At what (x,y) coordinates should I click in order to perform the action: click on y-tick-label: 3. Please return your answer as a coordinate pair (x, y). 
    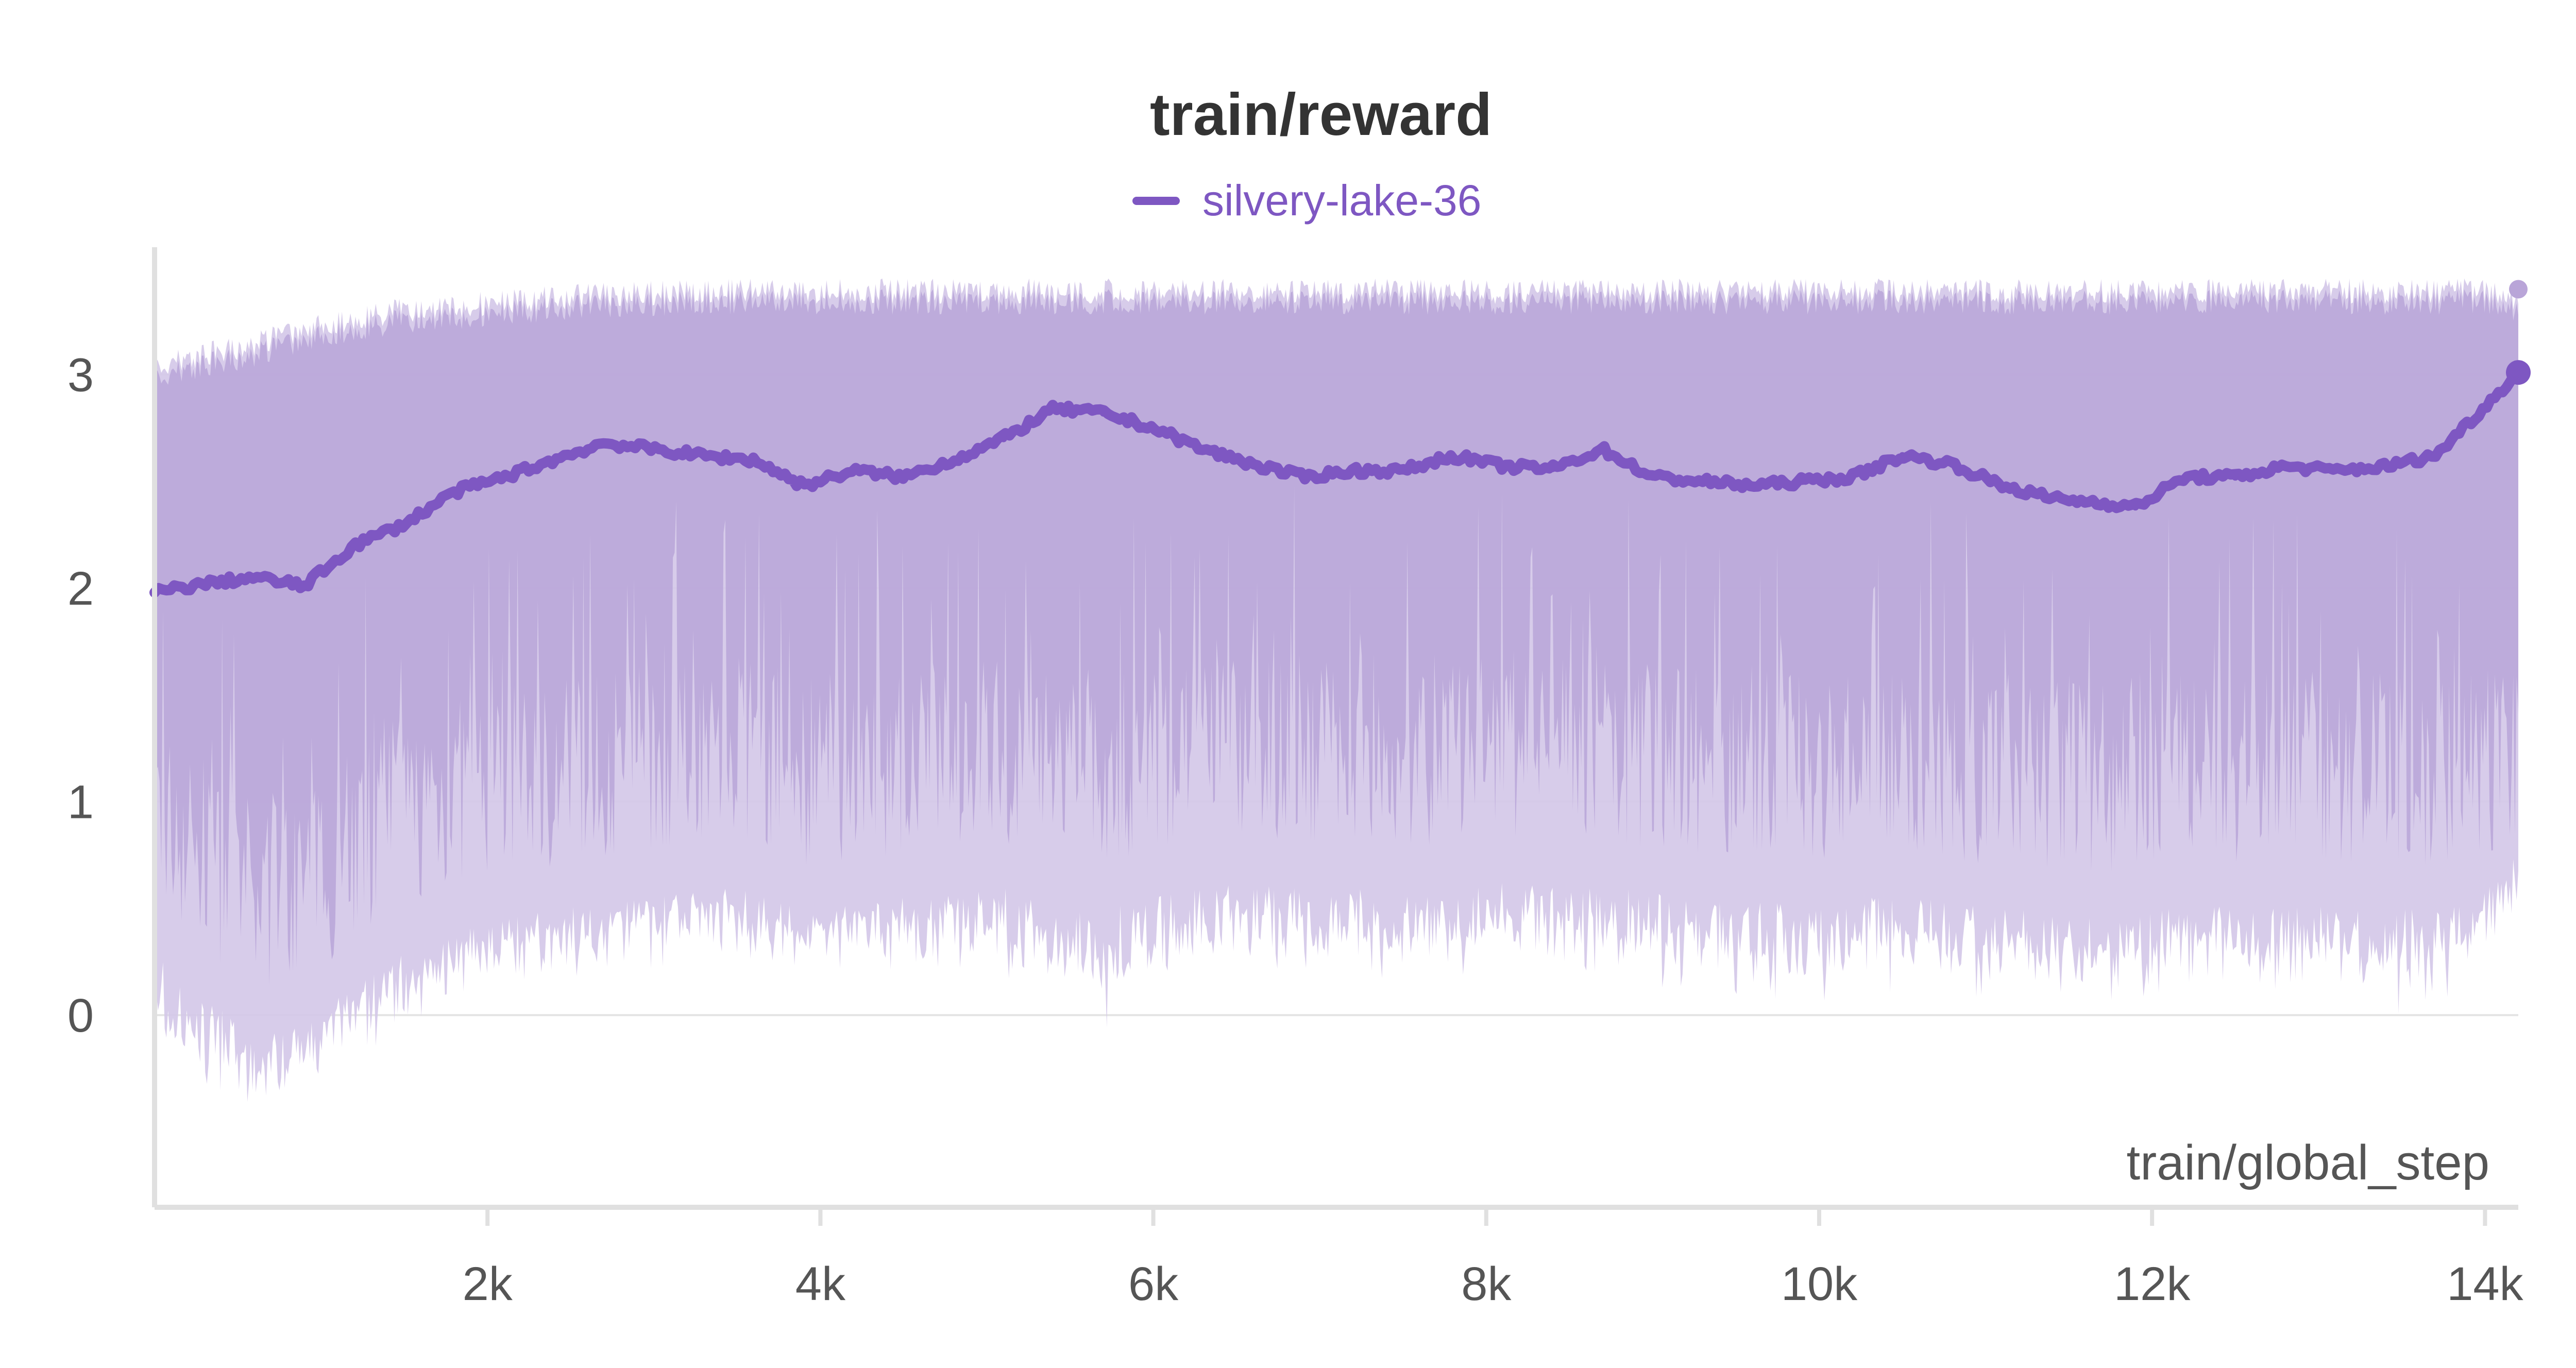
    Looking at the image, I should click on (80, 375).